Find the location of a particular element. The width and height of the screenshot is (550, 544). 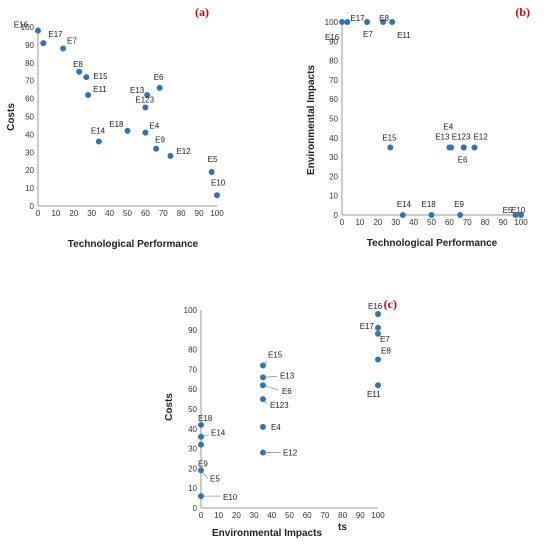

x-tick-label: 10 is located at coordinates (359, 222).